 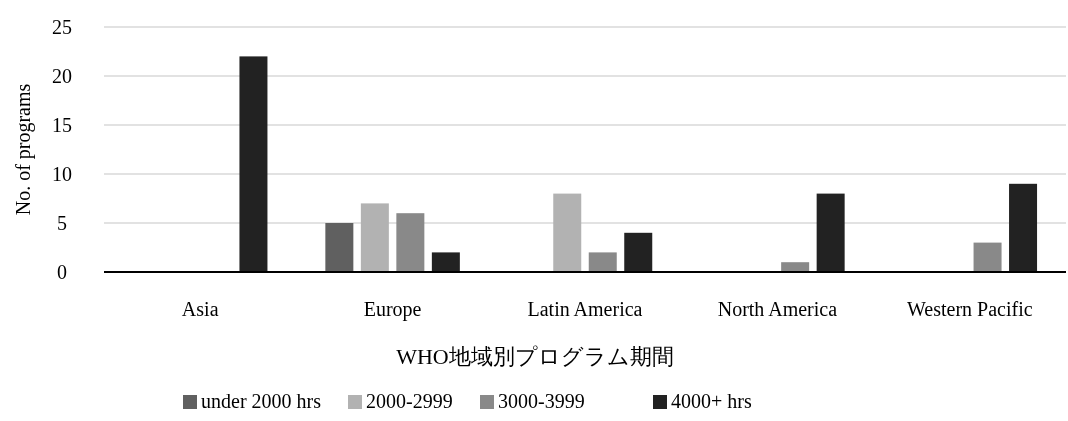 I want to click on x-axis-title: WHO地域別プログラム期間, so click(x=535, y=356).